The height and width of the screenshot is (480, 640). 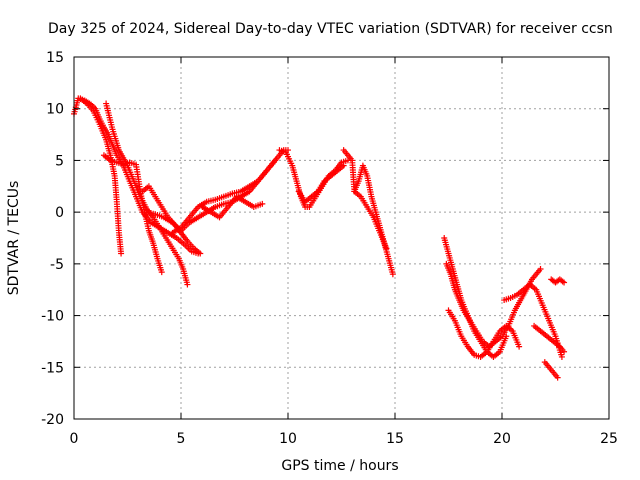 What do you see at coordinates (52, 317) in the screenshot?
I see `y-tick-label: -10` at bounding box center [52, 317].